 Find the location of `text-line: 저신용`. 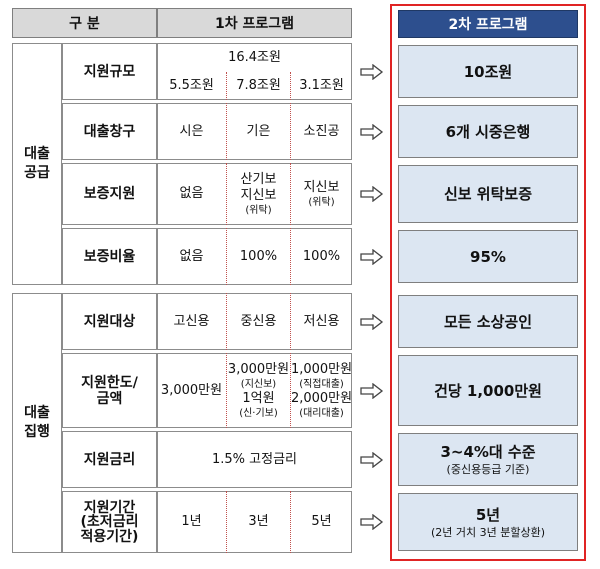

text-line: 저신용 is located at coordinates (321, 321).